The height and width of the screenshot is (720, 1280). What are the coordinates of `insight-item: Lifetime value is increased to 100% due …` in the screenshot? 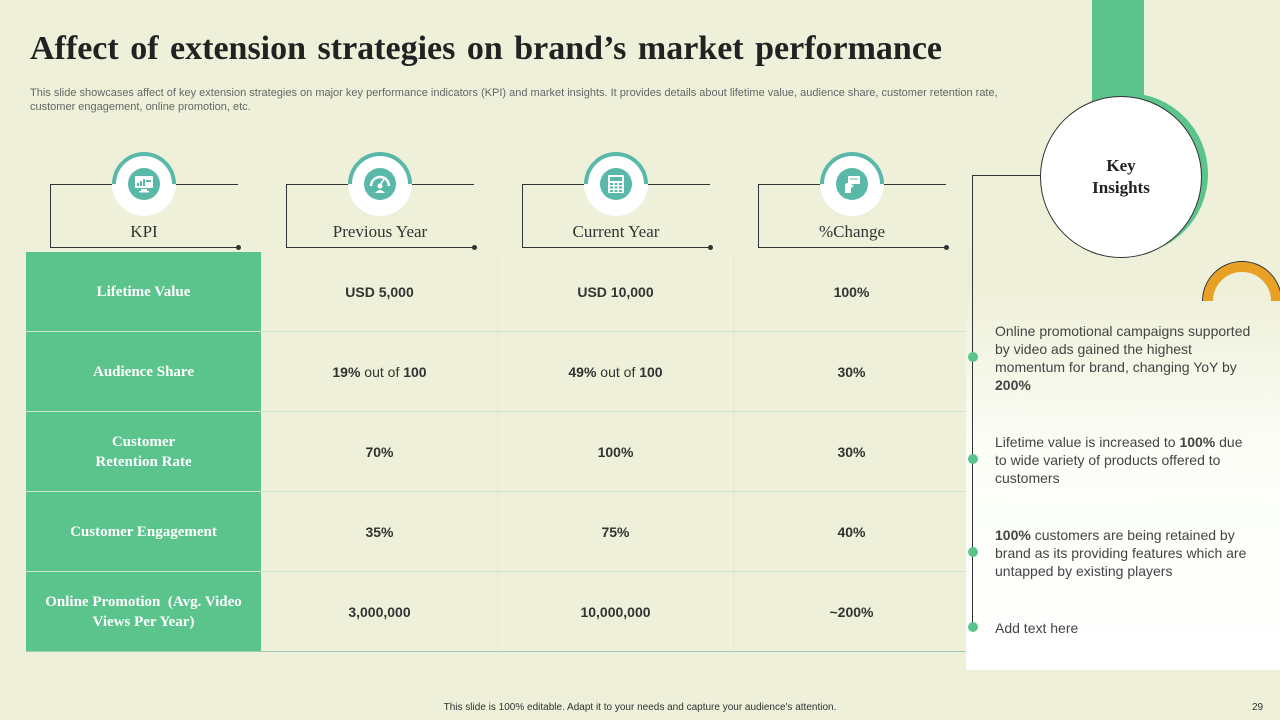 It's located at (1125, 460).